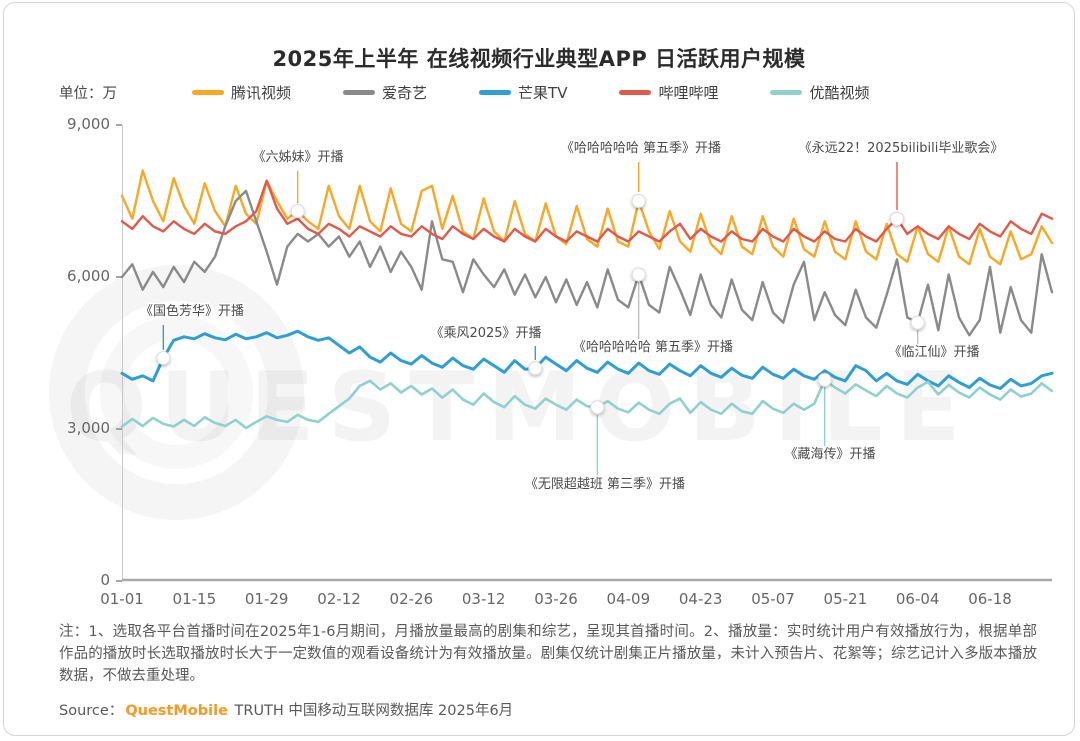  What do you see at coordinates (556, 599) in the screenshot?
I see `x-axis-label: 03-26` at bounding box center [556, 599].